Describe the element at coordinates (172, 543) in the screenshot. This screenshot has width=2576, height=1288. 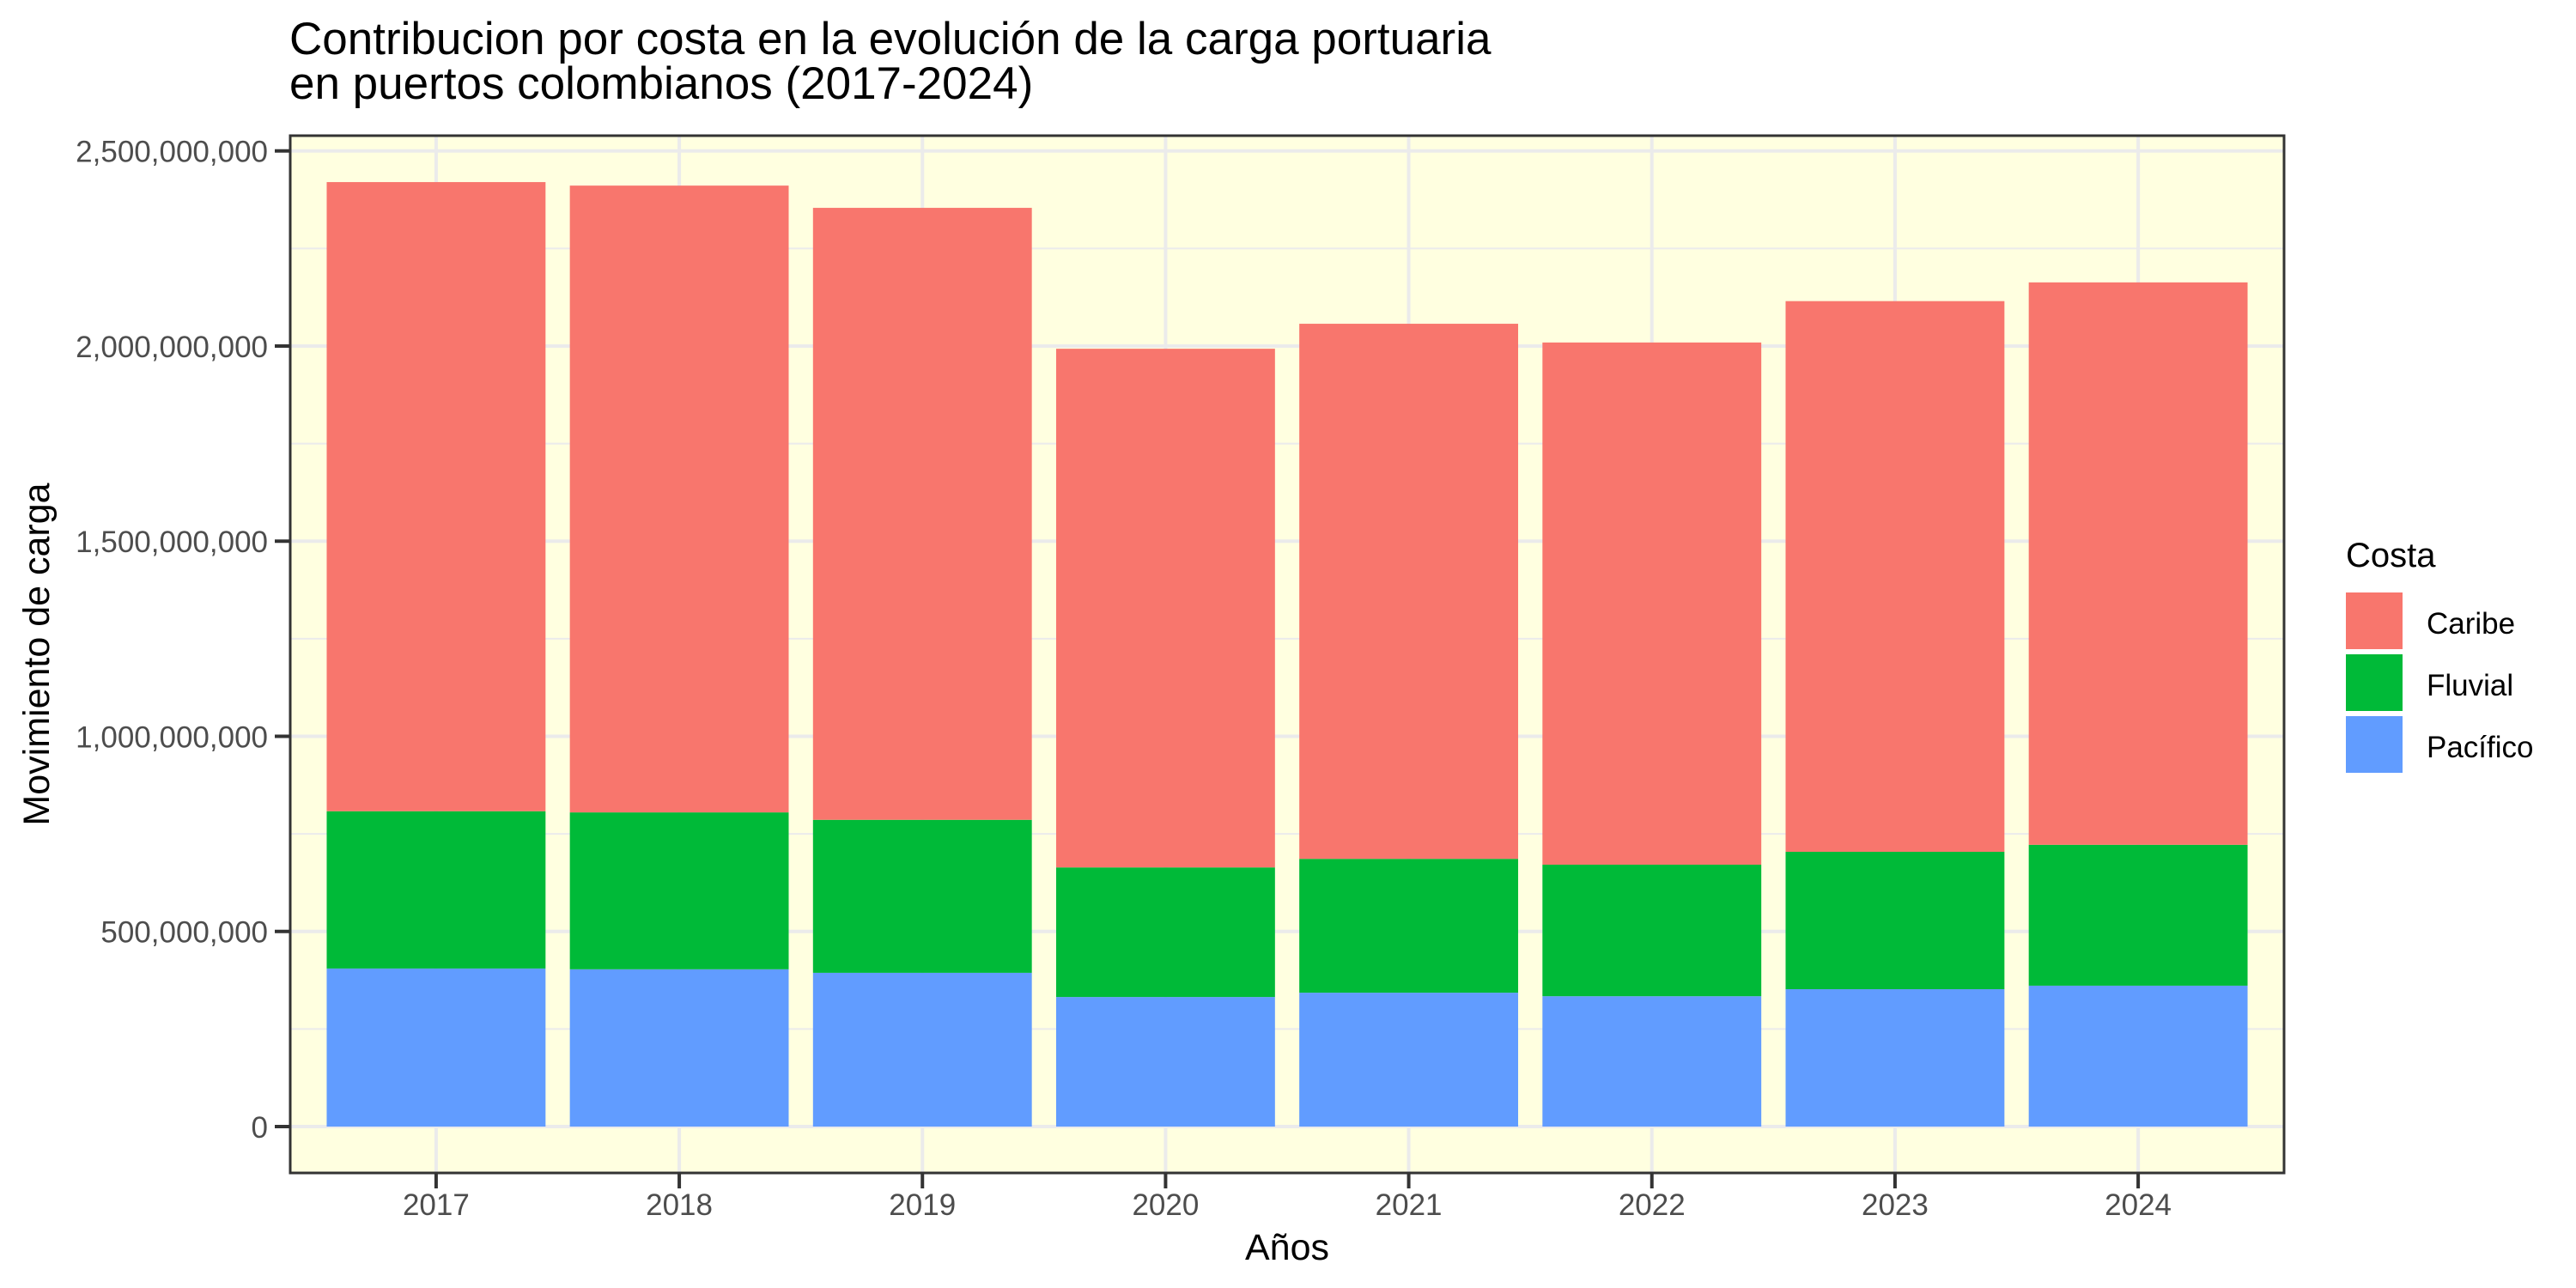
I see `y-tick-label: 1,500,000,000` at that location.